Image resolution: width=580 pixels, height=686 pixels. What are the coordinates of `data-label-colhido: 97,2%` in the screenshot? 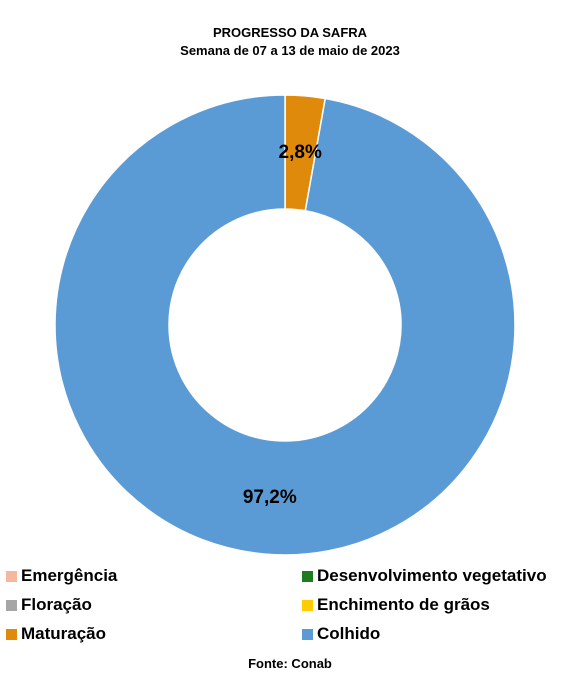 It's located at (270, 497).